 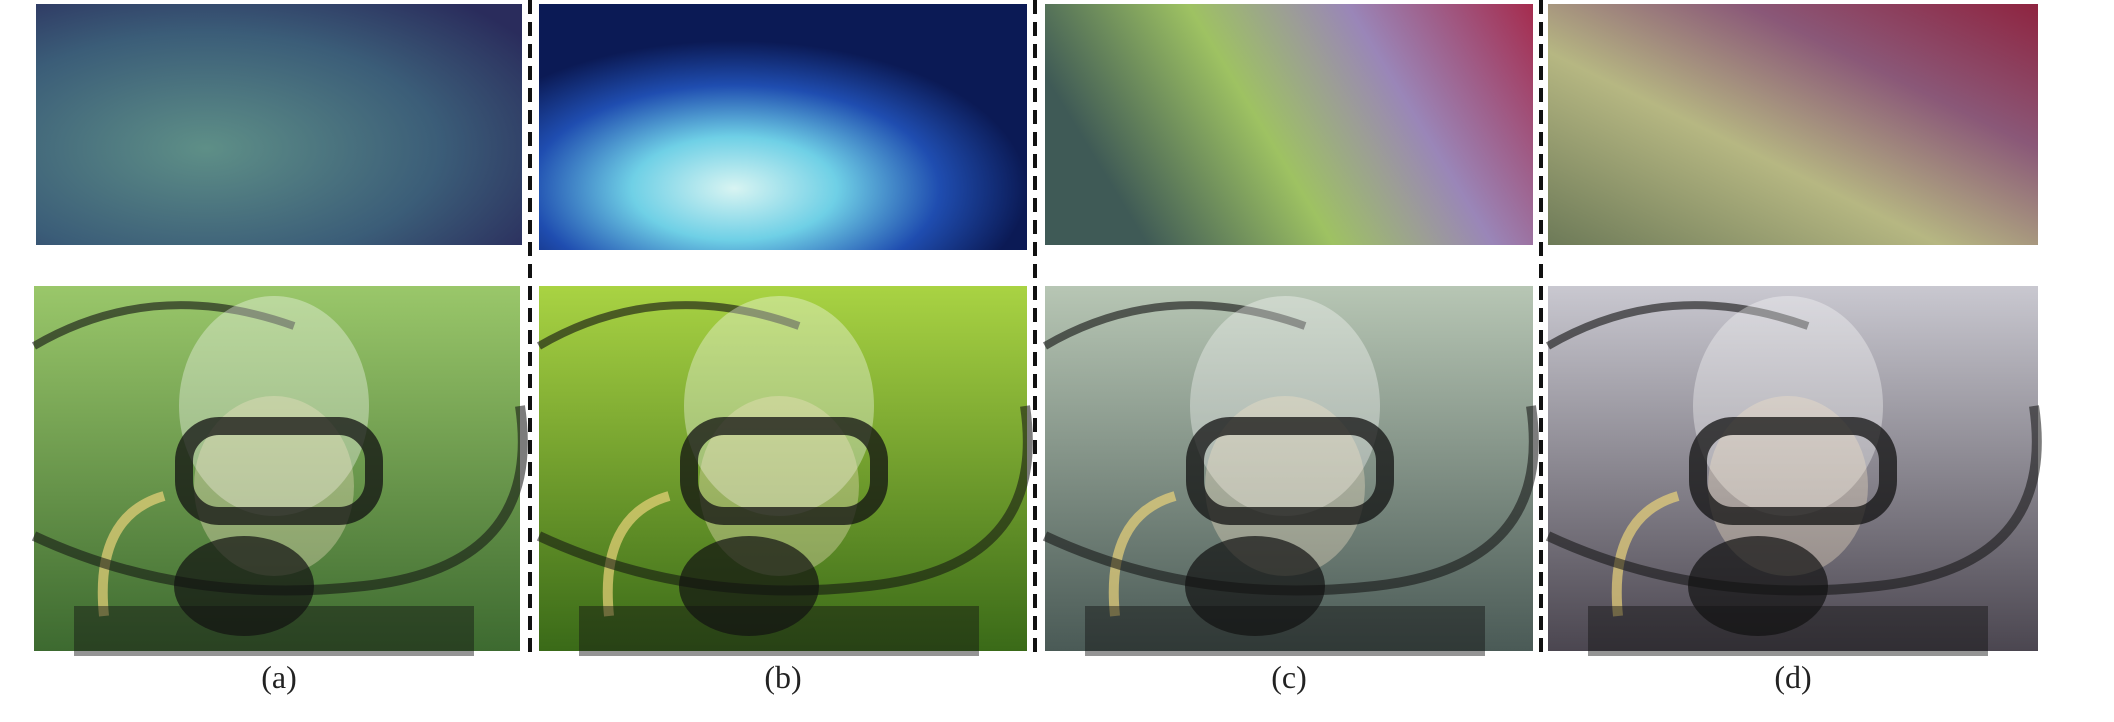 What do you see at coordinates (783, 127) in the screenshot?
I see `image-b-top` at bounding box center [783, 127].